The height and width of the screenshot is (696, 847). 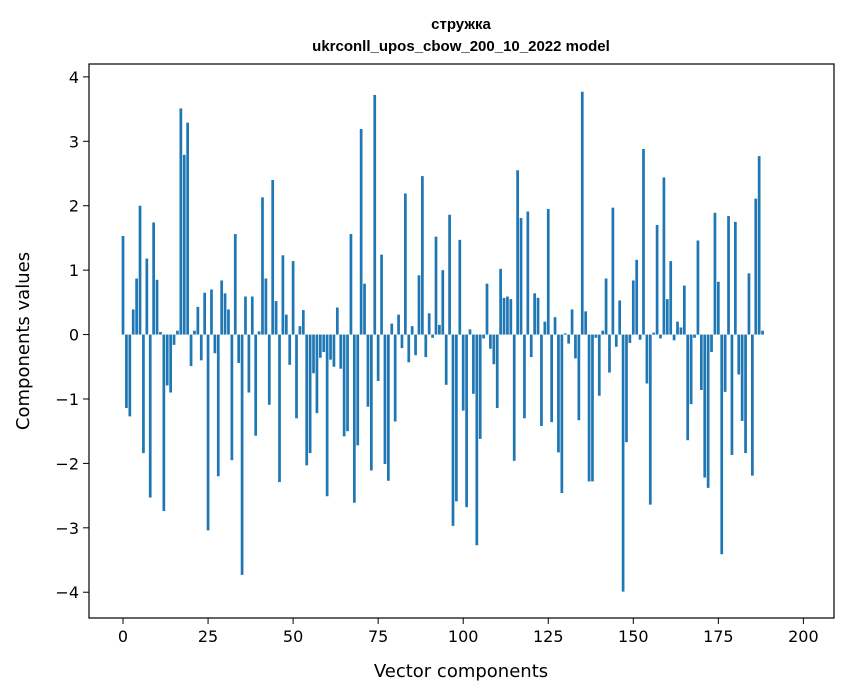 What do you see at coordinates (461, 671) in the screenshot?
I see `x-axis-label: Vector components` at bounding box center [461, 671].